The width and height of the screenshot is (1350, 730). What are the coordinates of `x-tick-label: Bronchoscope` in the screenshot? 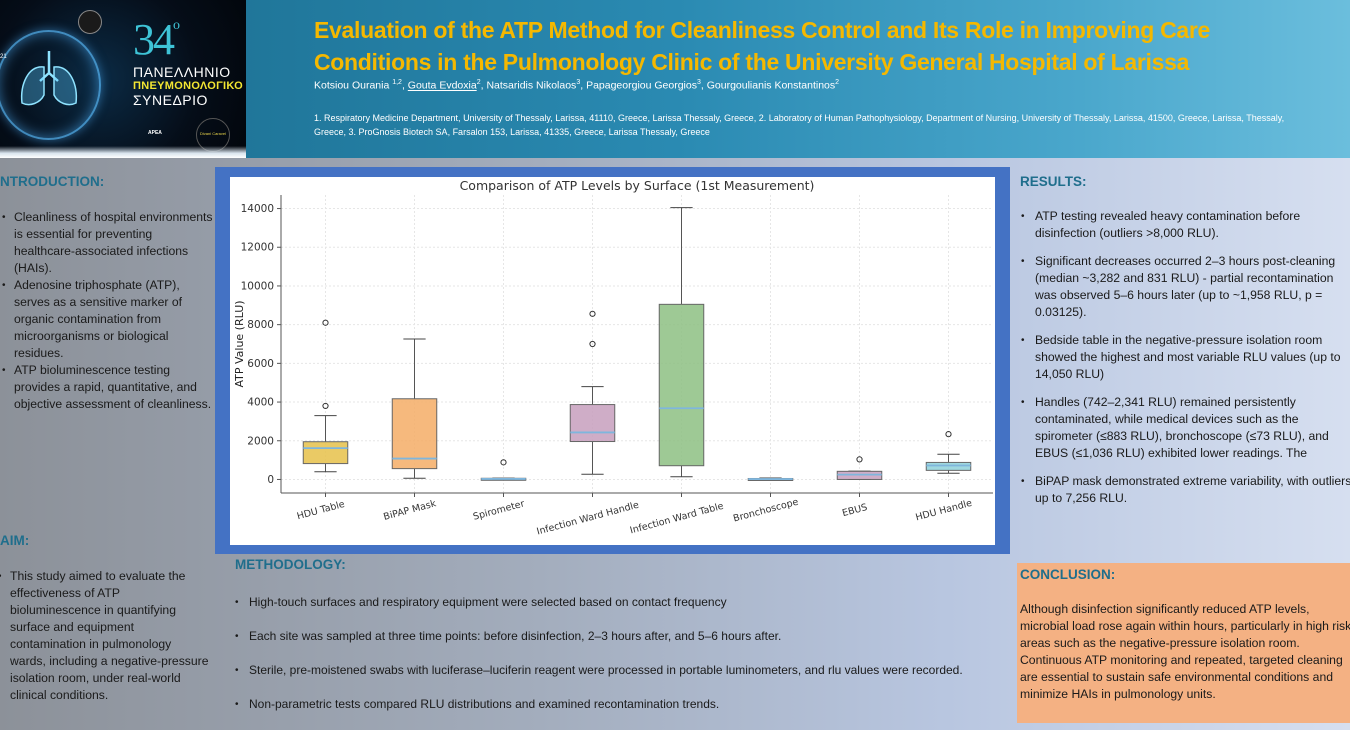 It's located at (766, 511).